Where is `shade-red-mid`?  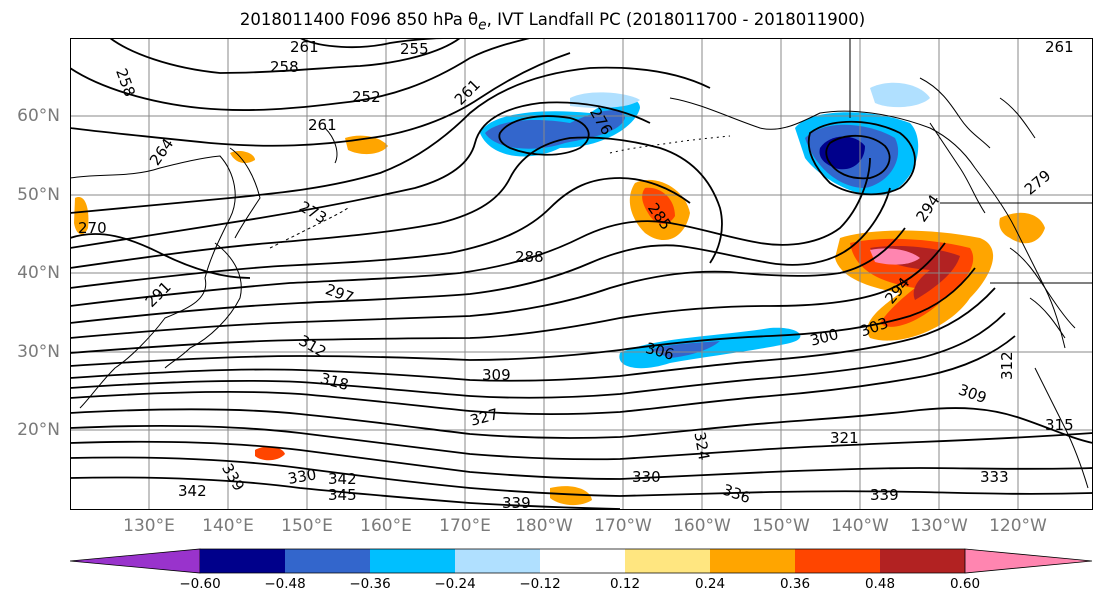
shade-red-mid is located at coordinates (658, 205).